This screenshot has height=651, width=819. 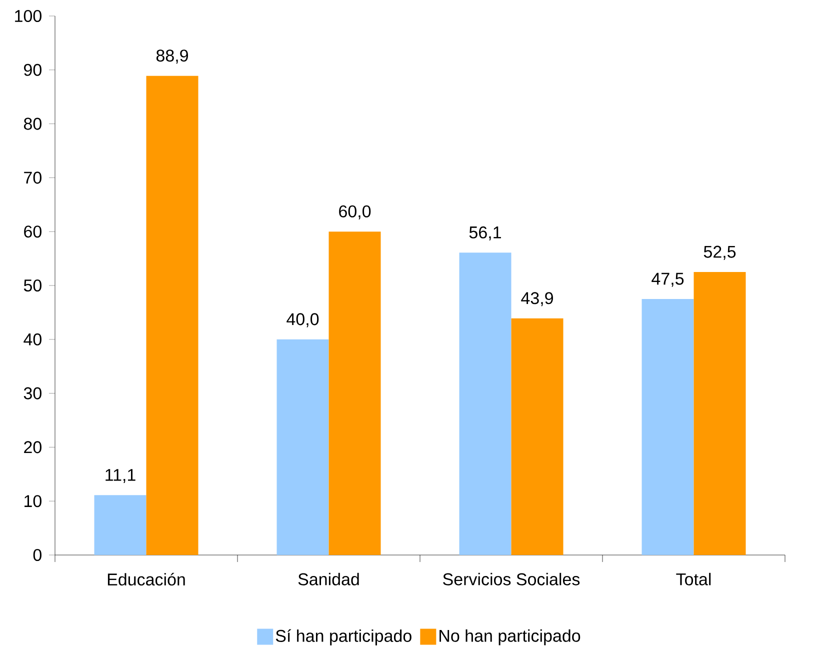 I want to click on y-tick-label: 70, so click(x=33, y=178).